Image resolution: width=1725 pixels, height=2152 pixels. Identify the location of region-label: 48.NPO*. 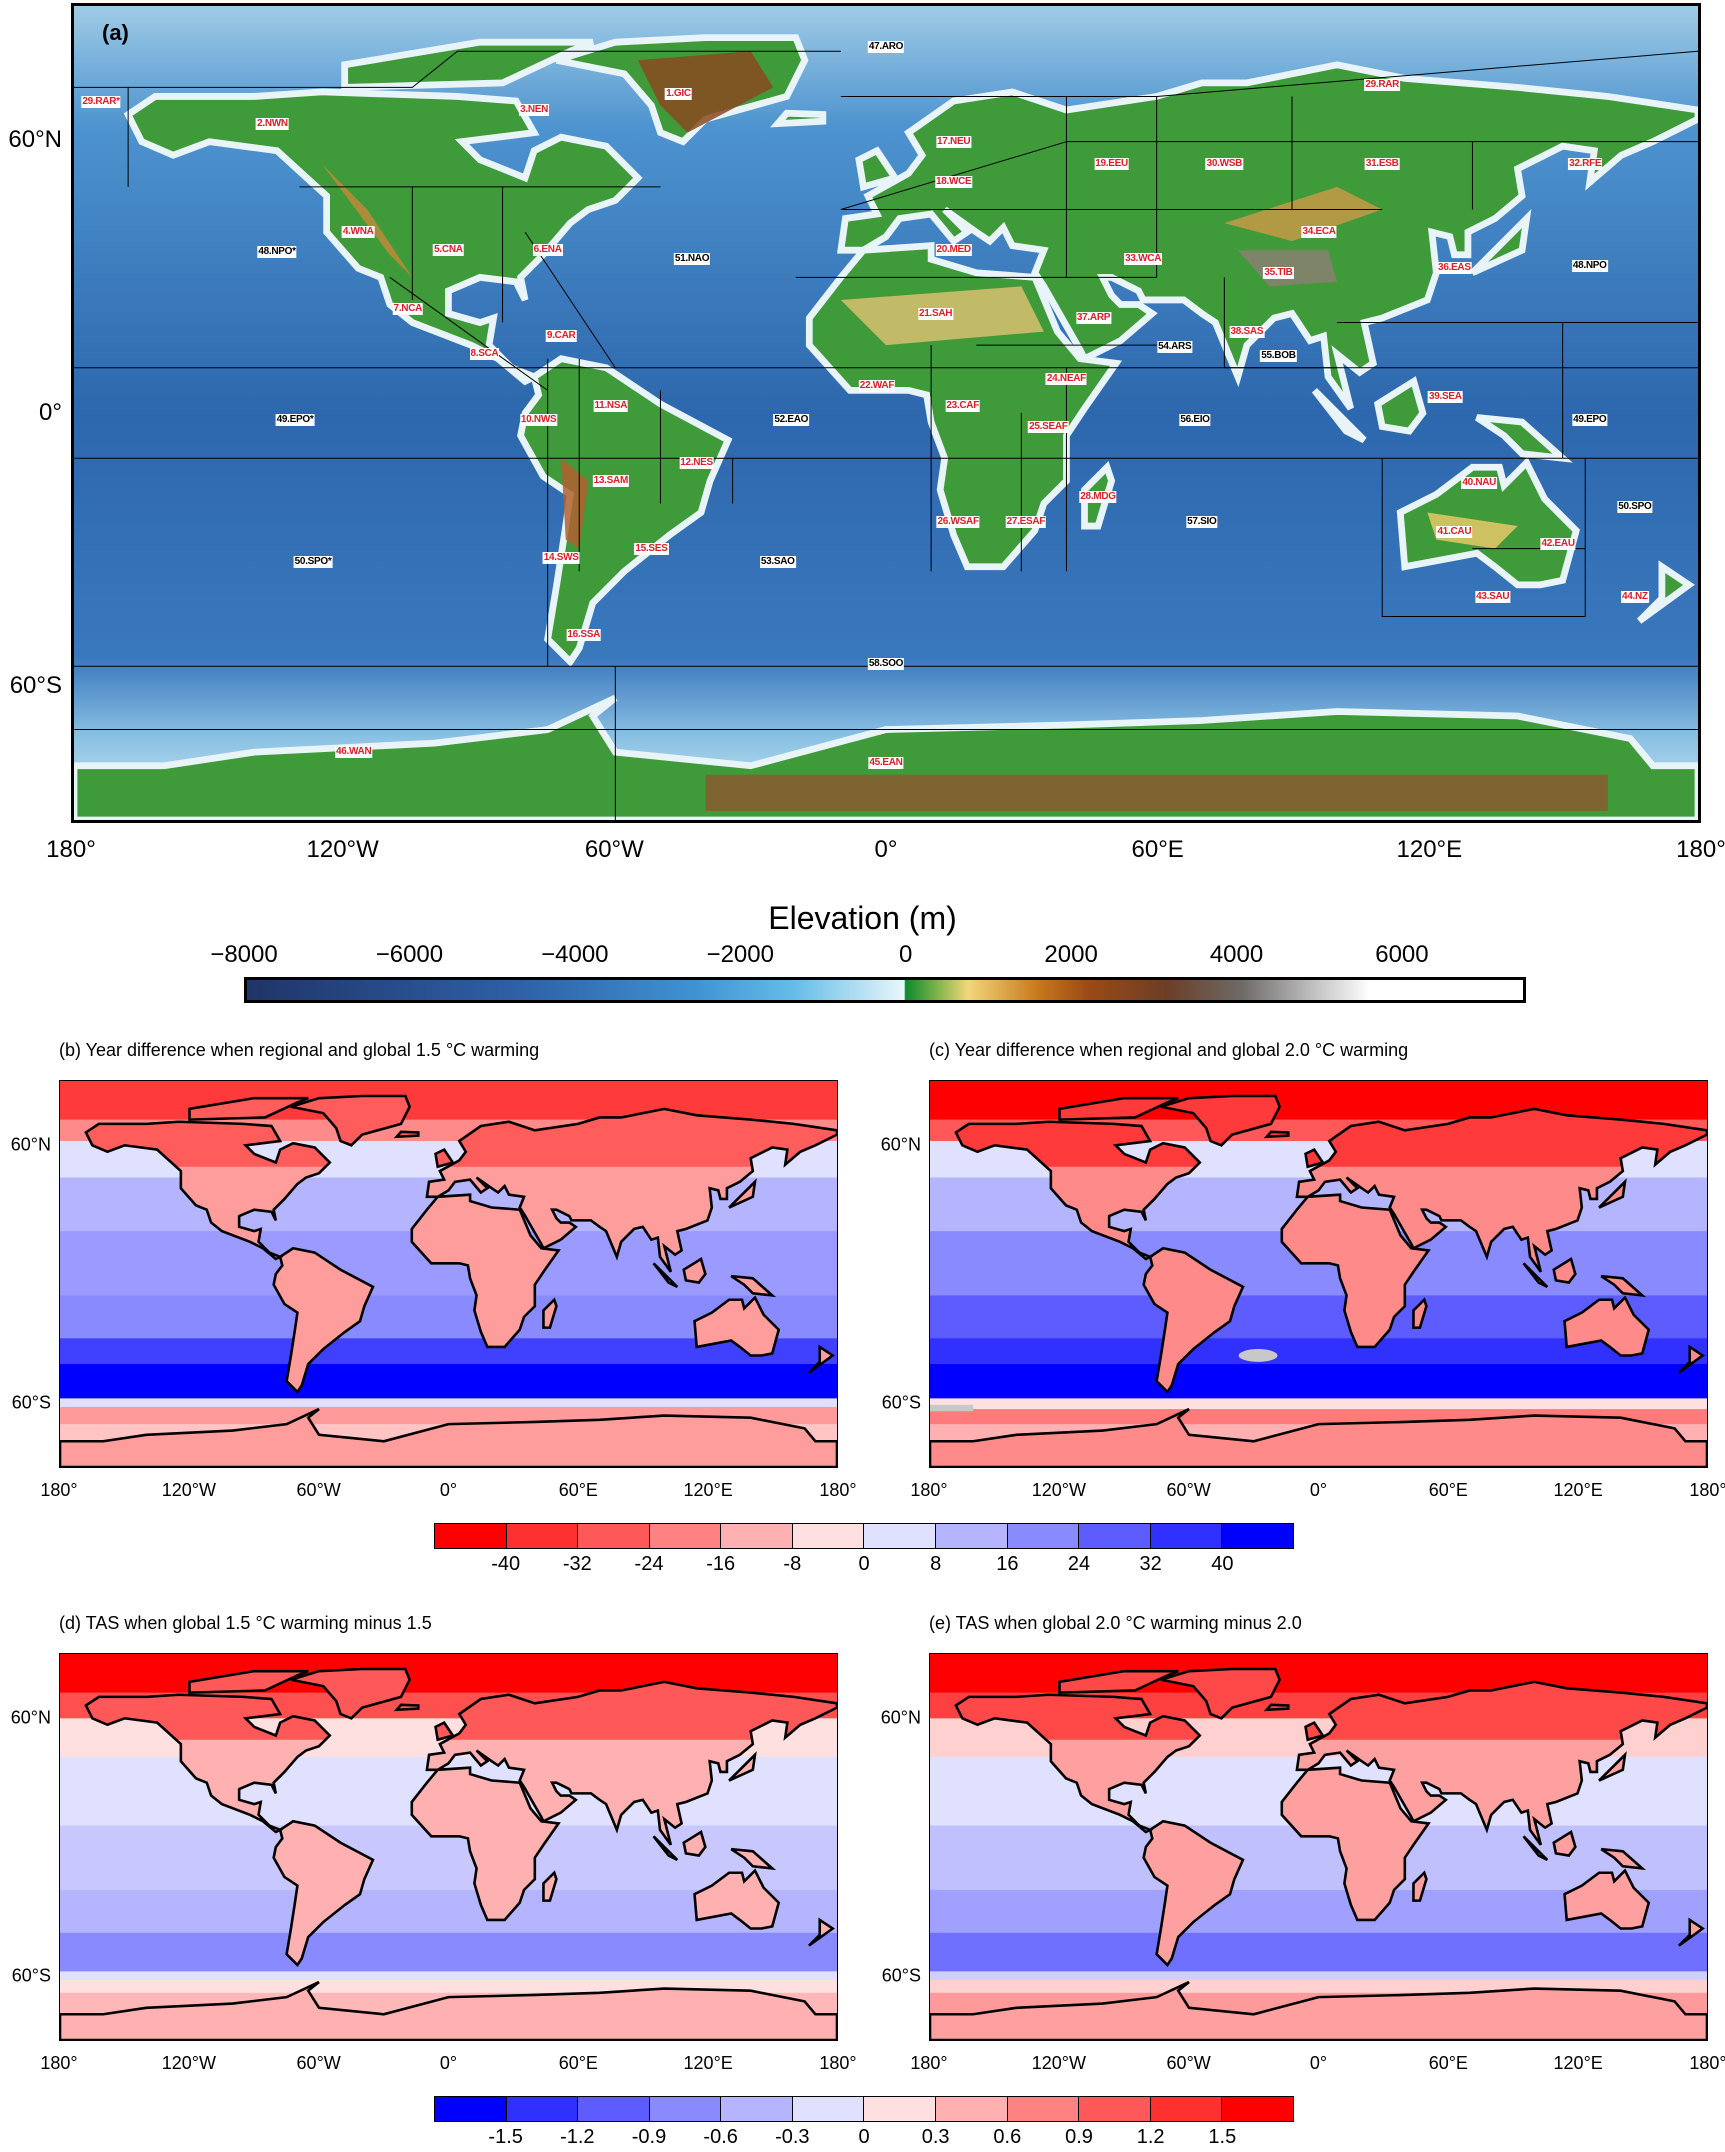
(277, 252).